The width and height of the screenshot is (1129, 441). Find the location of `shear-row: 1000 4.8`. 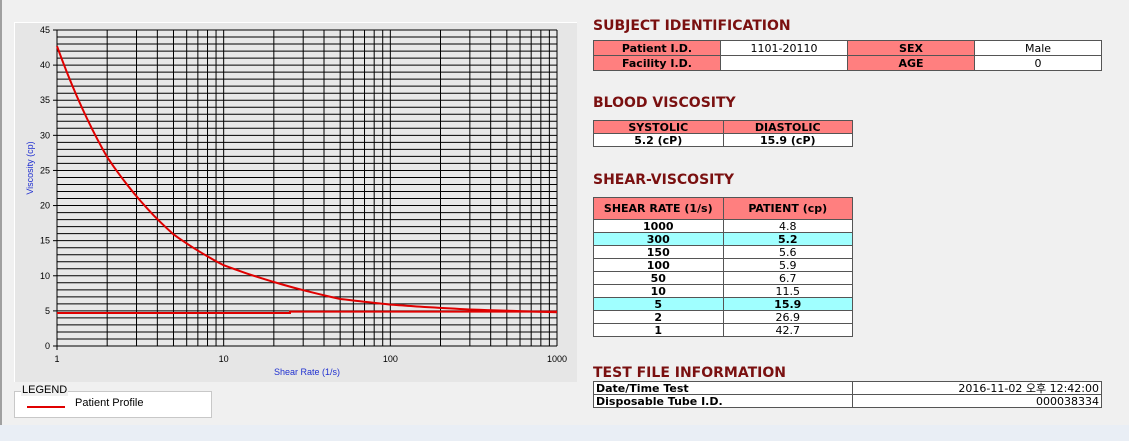

shear-row: 1000 4.8 is located at coordinates (723, 226).